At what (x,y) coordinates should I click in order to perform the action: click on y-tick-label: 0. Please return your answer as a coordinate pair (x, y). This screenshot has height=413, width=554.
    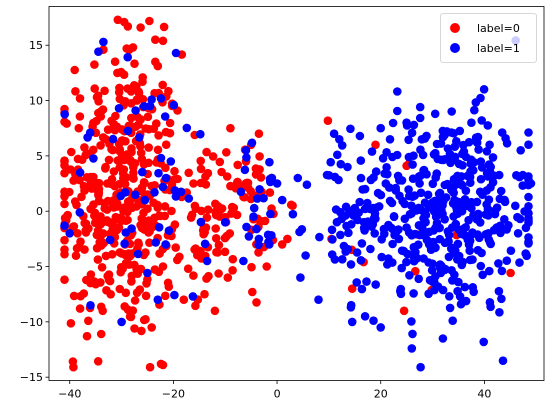
    Looking at the image, I should click on (39, 211).